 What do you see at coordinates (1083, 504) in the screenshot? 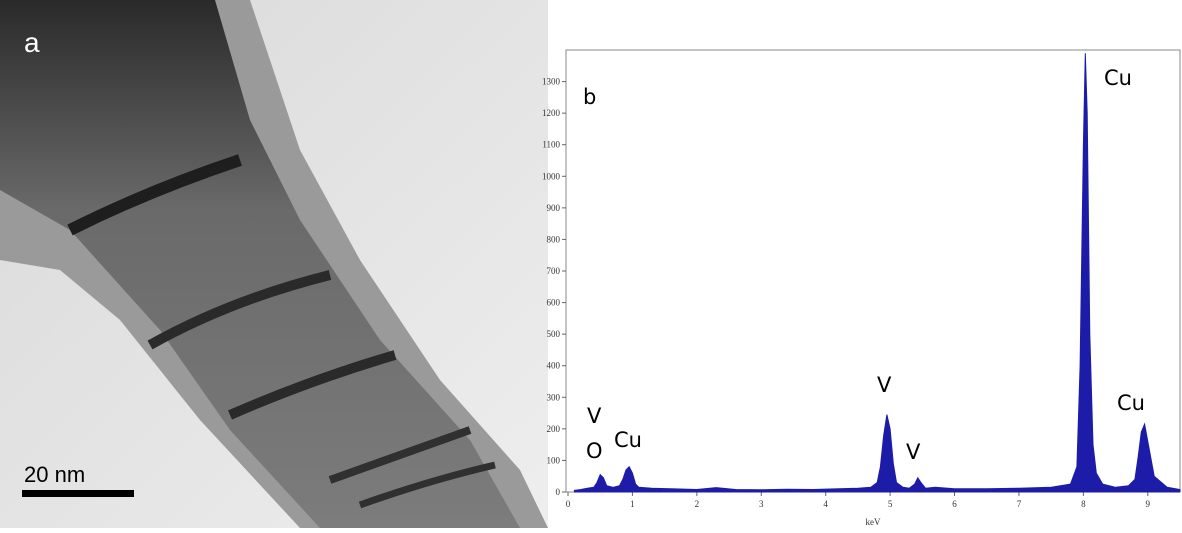
I see `x-tick-label: 8` at bounding box center [1083, 504].